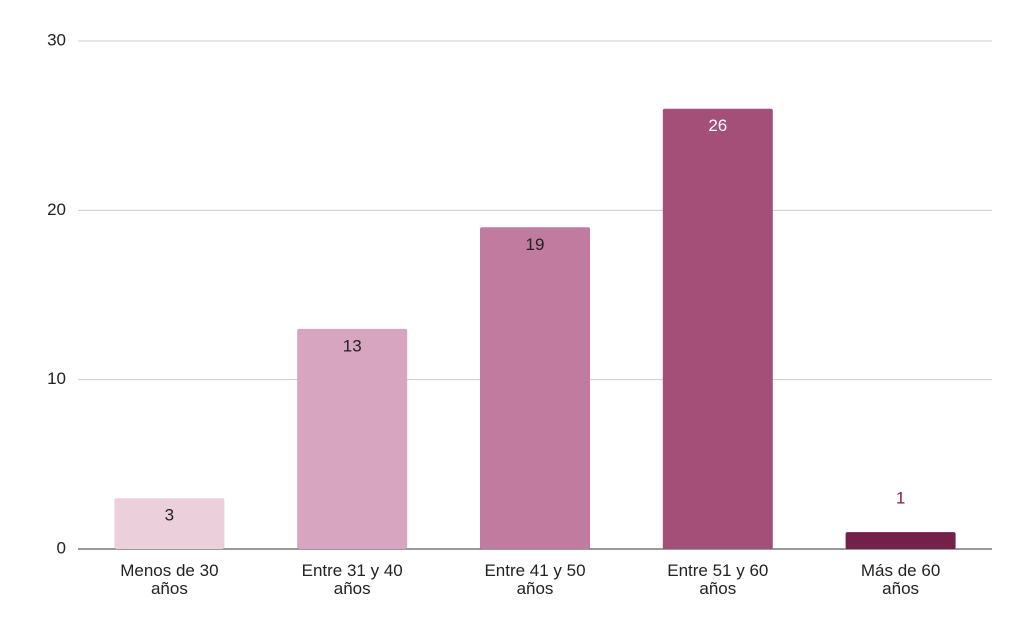 This screenshot has width=1024, height=632. I want to click on y-tick-label: 30, so click(56, 39).